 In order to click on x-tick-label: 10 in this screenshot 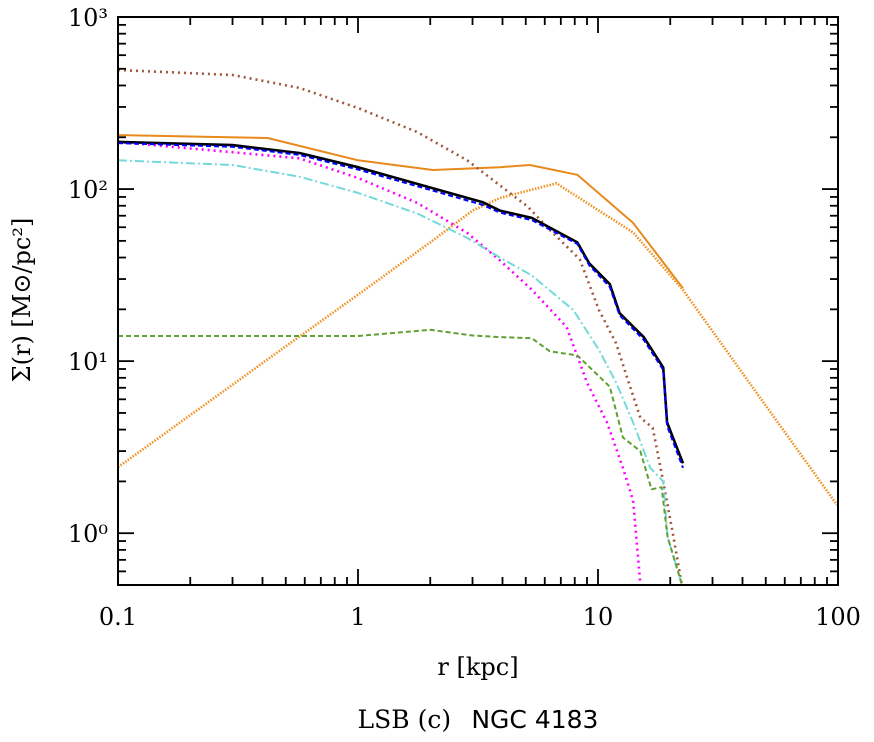, I will do `click(598, 617)`.